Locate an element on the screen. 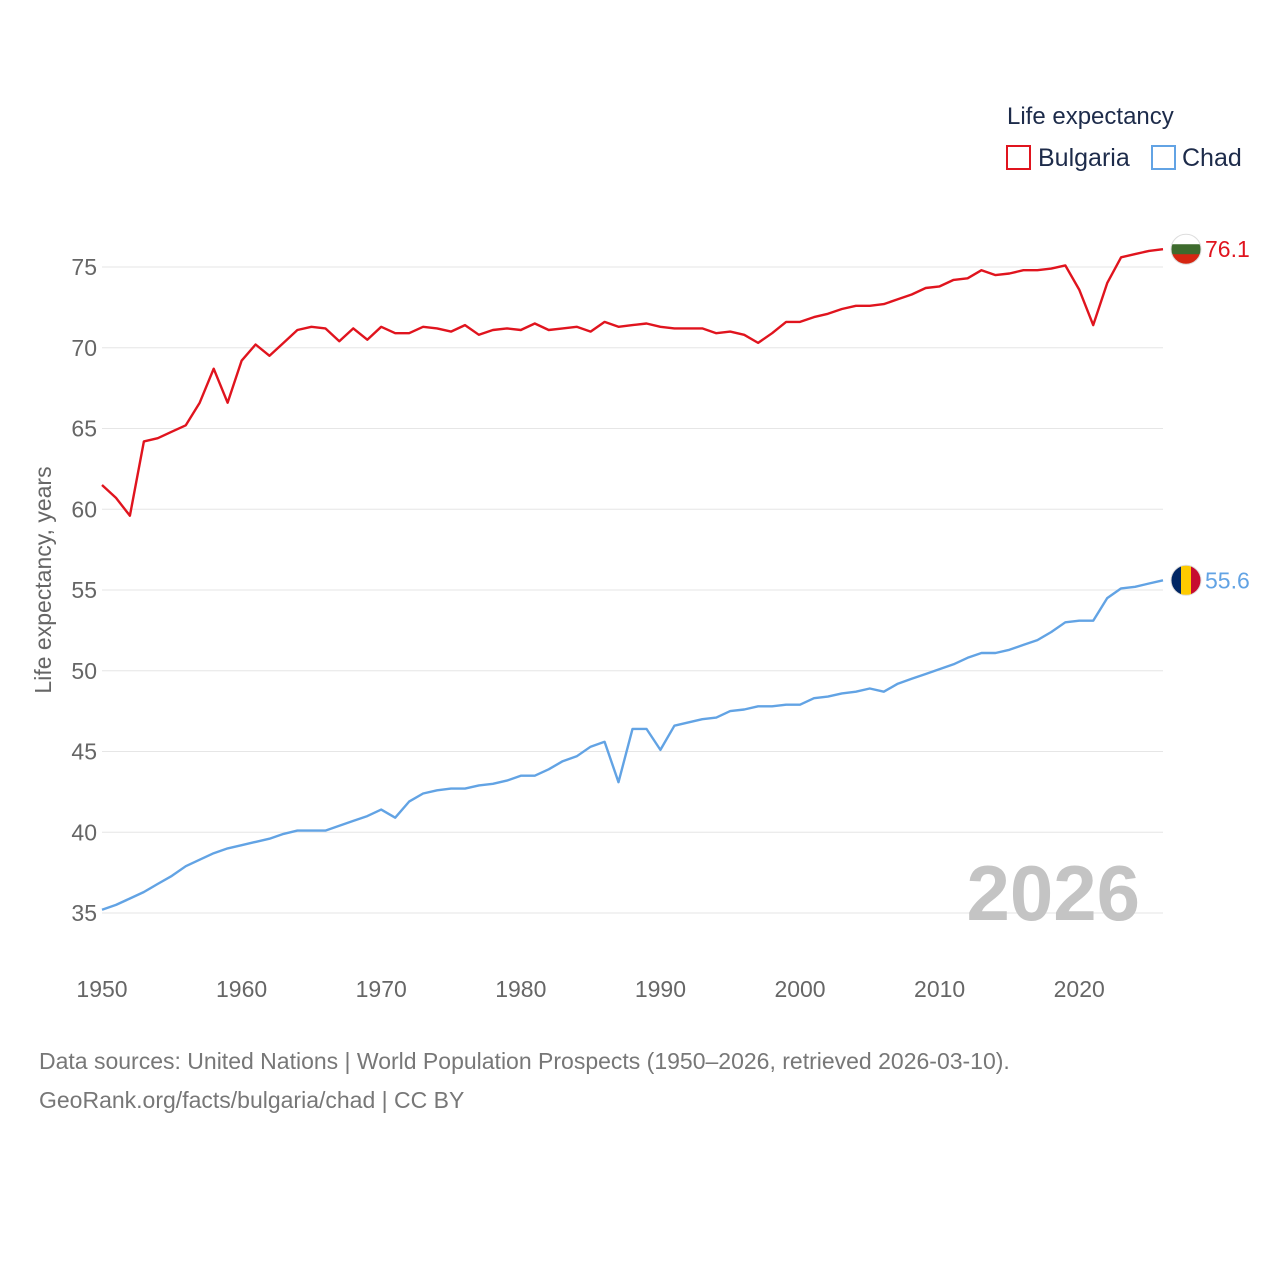 The height and width of the screenshot is (1280, 1280). legend-title: Life expectancy is located at coordinates (1090, 116).